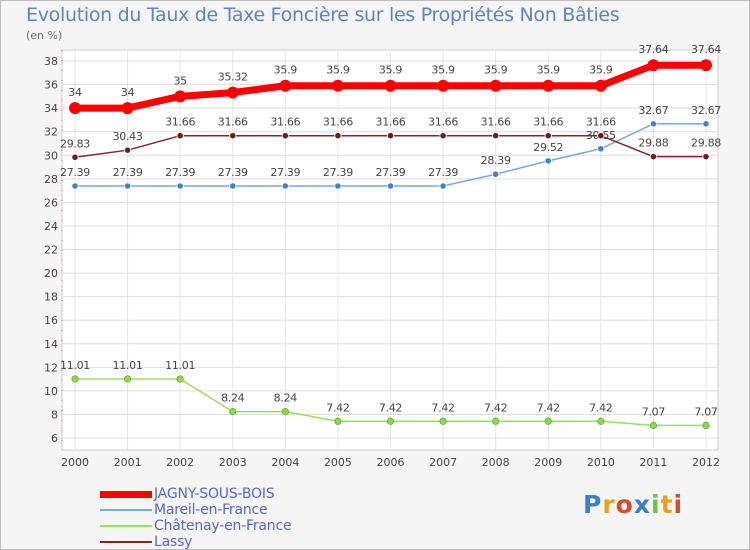 This screenshot has height=550, width=750. I want to click on x-tick-label: 2009, so click(548, 462).